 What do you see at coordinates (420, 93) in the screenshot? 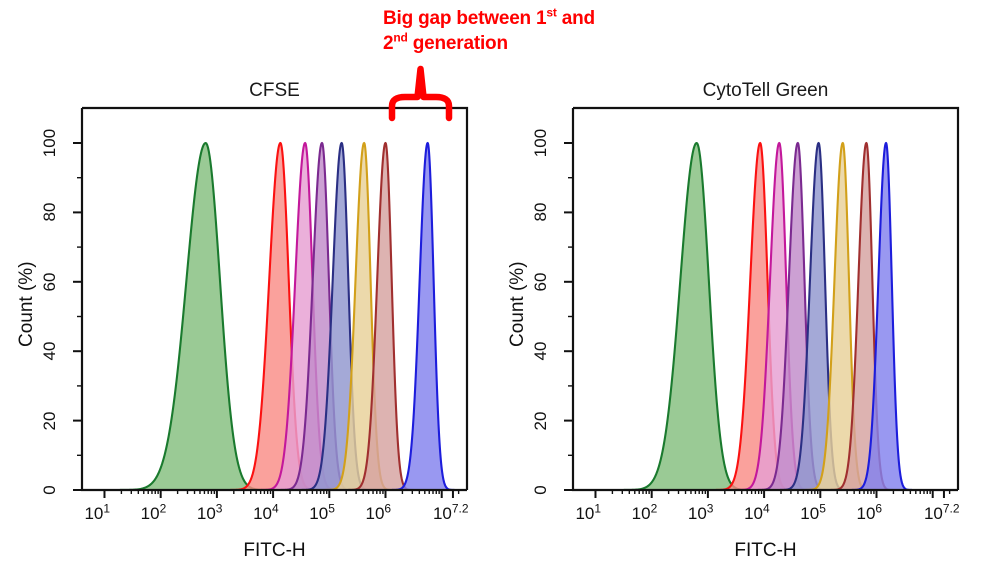
I see `gap-bracket` at bounding box center [420, 93].